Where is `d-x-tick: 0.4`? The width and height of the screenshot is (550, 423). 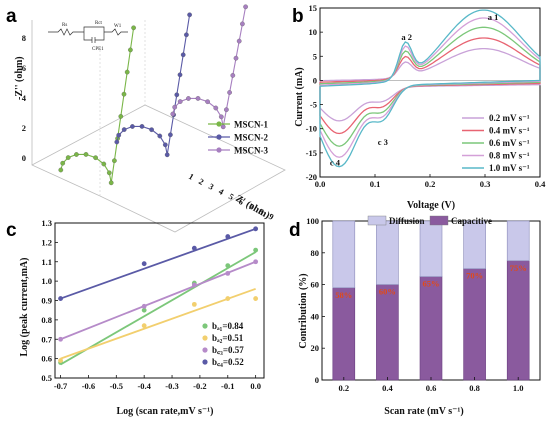 d-x-tick: 0.4 is located at coordinates (387, 388).